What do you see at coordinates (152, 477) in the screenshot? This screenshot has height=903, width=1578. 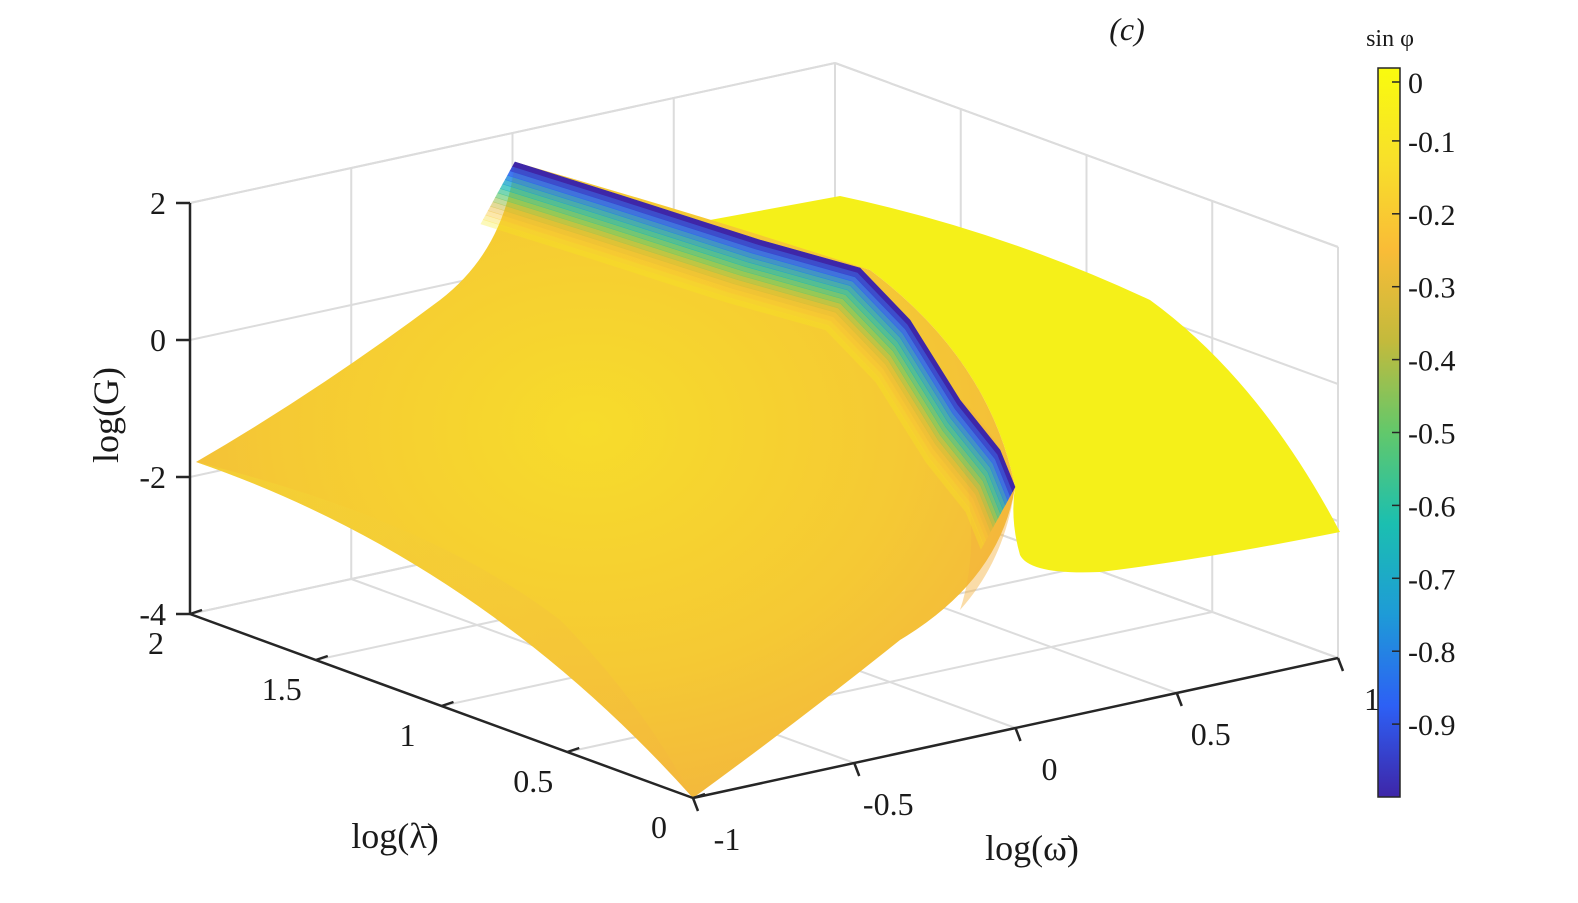 I see `z-tick-label: -2` at bounding box center [152, 477].